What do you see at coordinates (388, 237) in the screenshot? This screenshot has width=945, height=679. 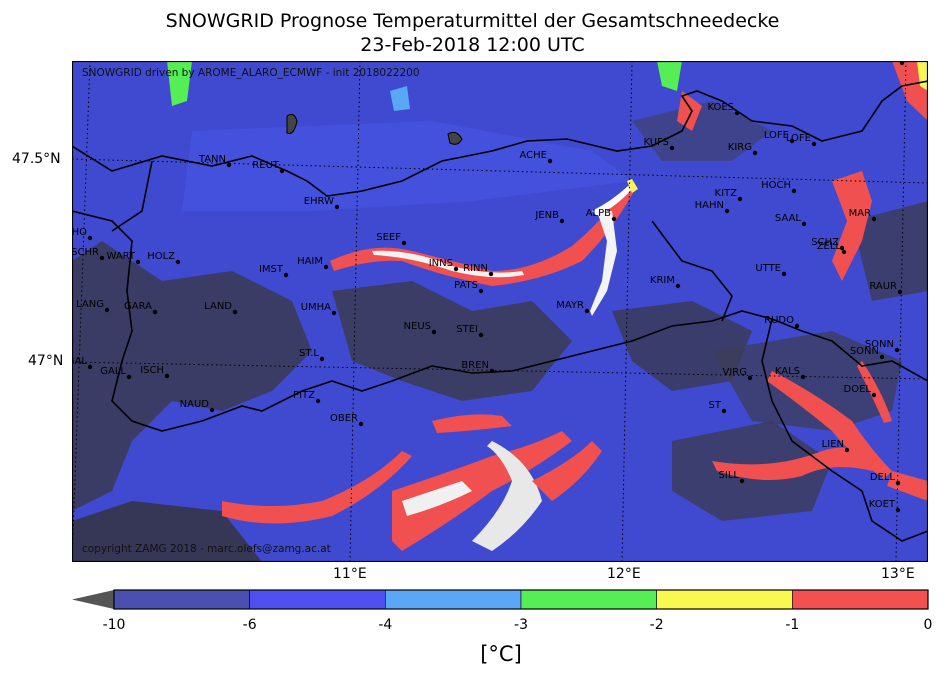 I see `station-label: SEEF` at bounding box center [388, 237].